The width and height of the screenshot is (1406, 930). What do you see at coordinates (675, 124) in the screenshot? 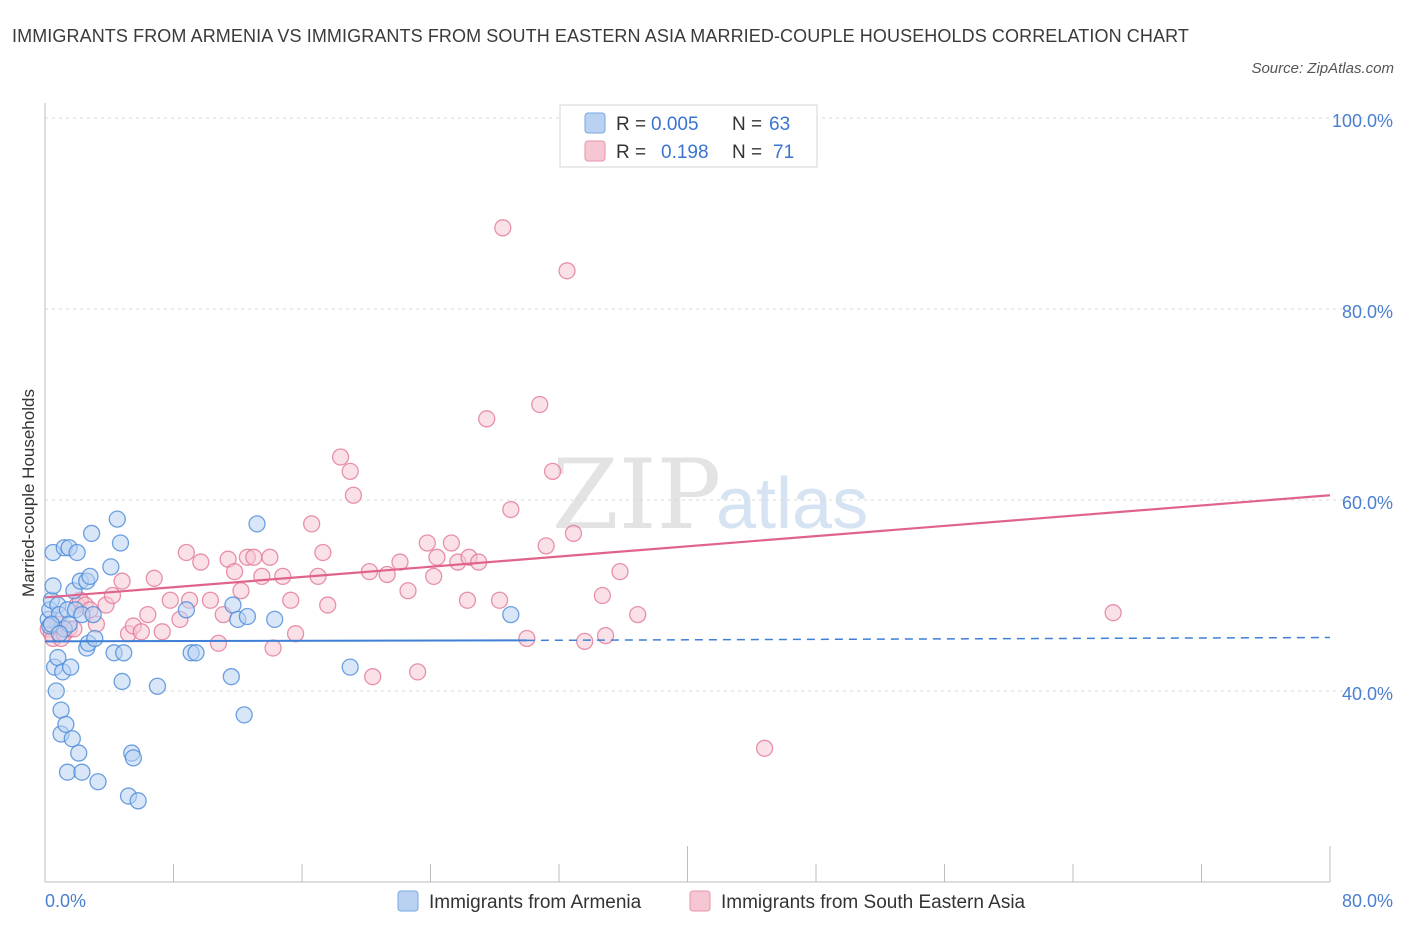
I see `legend-r-value-armenia: 0.005` at bounding box center [675, 124].